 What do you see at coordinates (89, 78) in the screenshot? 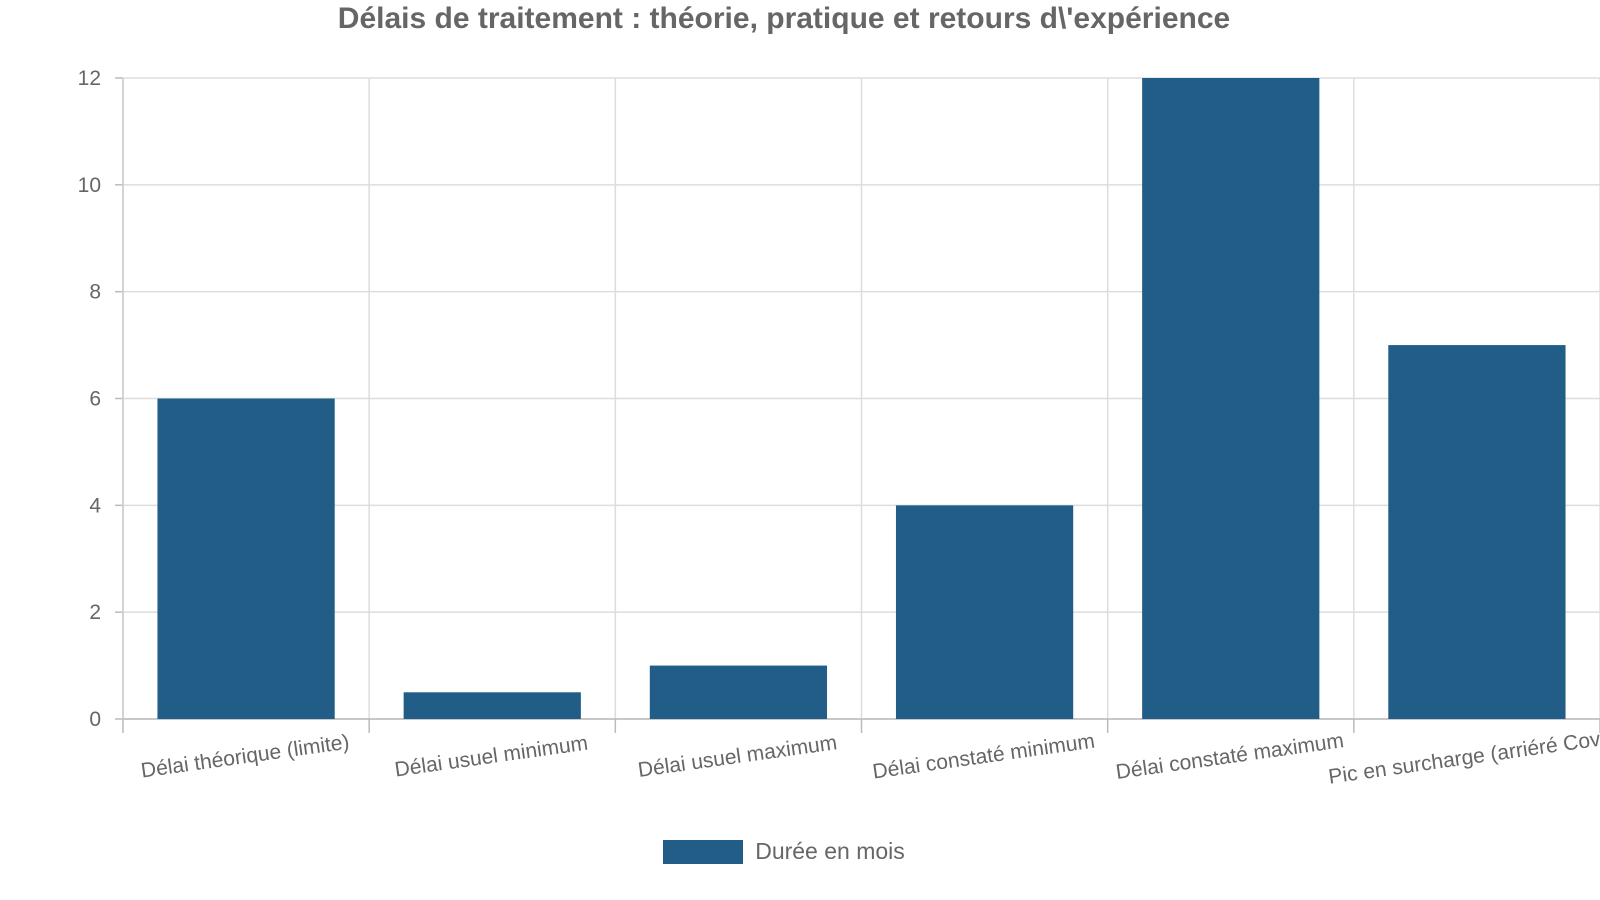
I see `y-tick-label: 12` at bounding box center [89, 78].